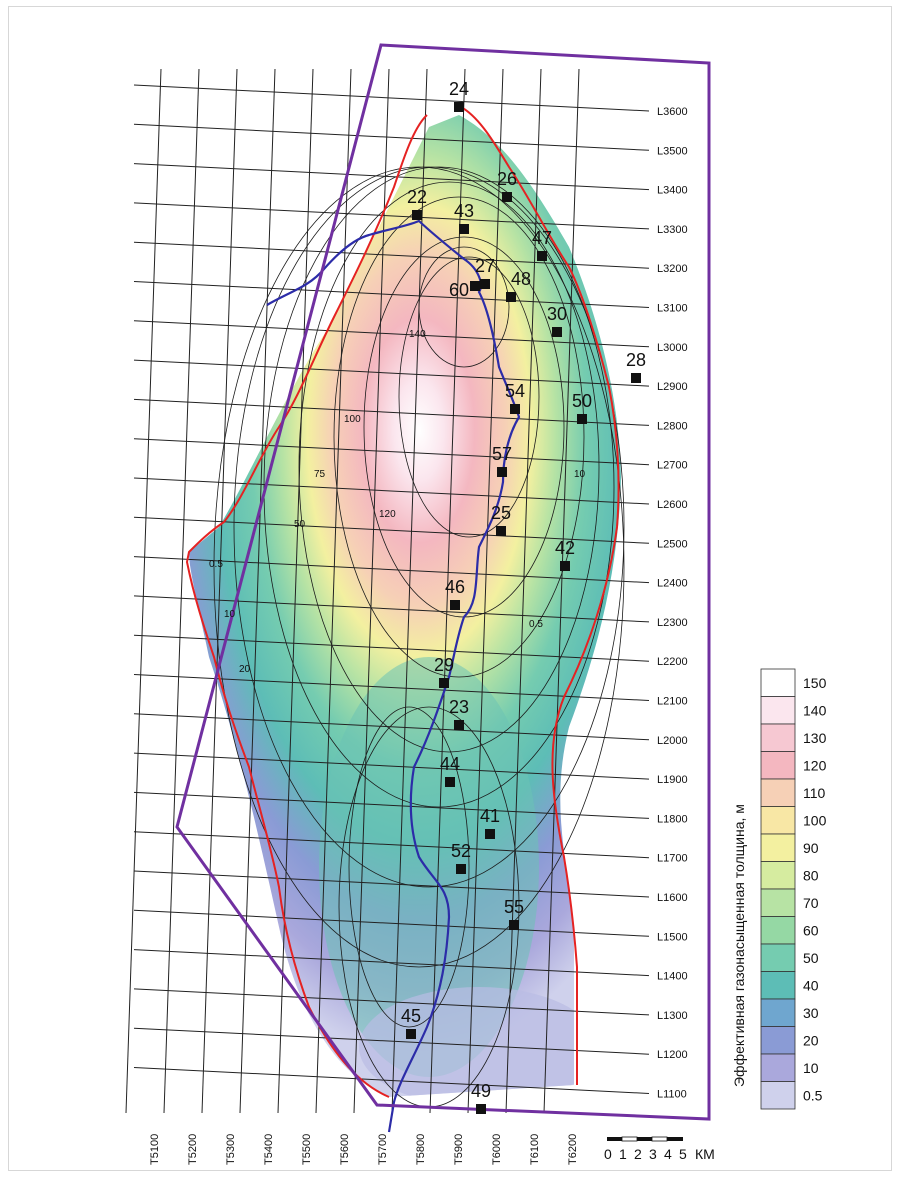  What do you see at coordinates (672, 977) in the screenshot?
I see `row-label: L1400` at bounding box center [672, 977].